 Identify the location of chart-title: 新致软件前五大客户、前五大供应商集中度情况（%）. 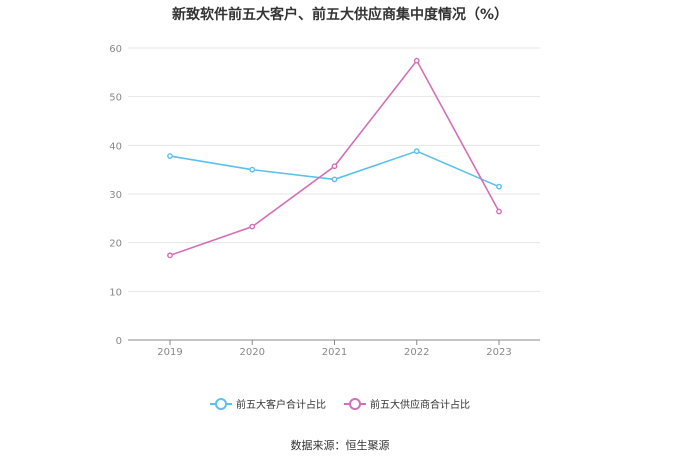
(340, 15).